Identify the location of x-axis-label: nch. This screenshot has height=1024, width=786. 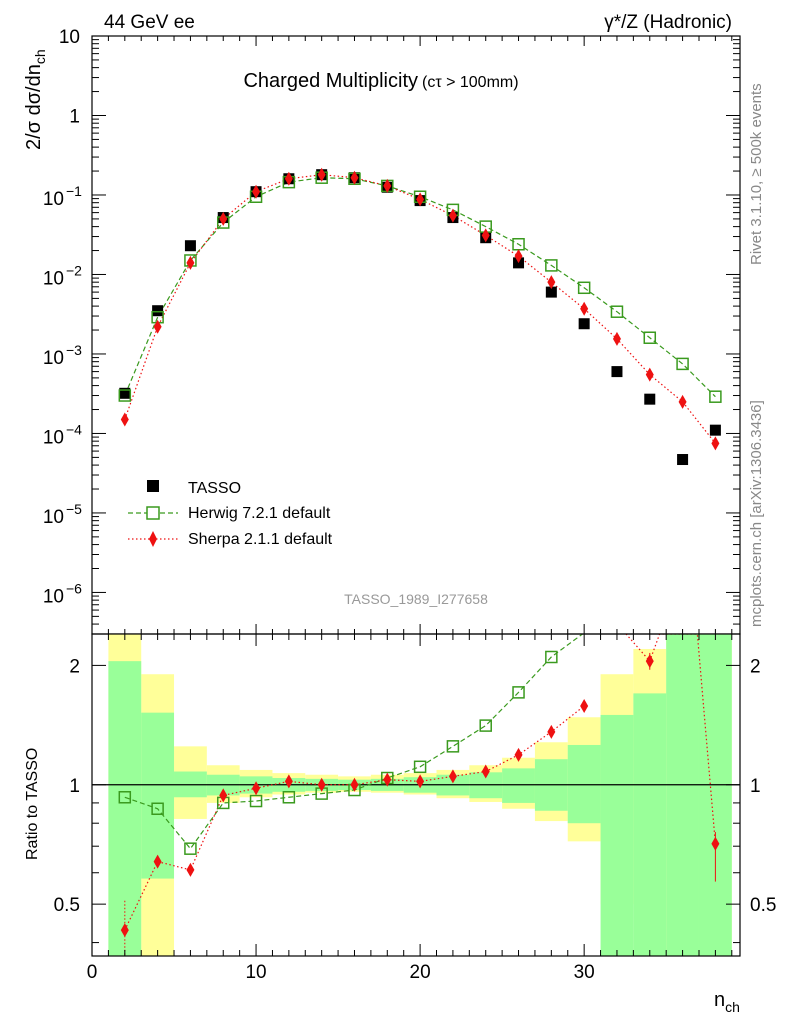
(727, 1002).